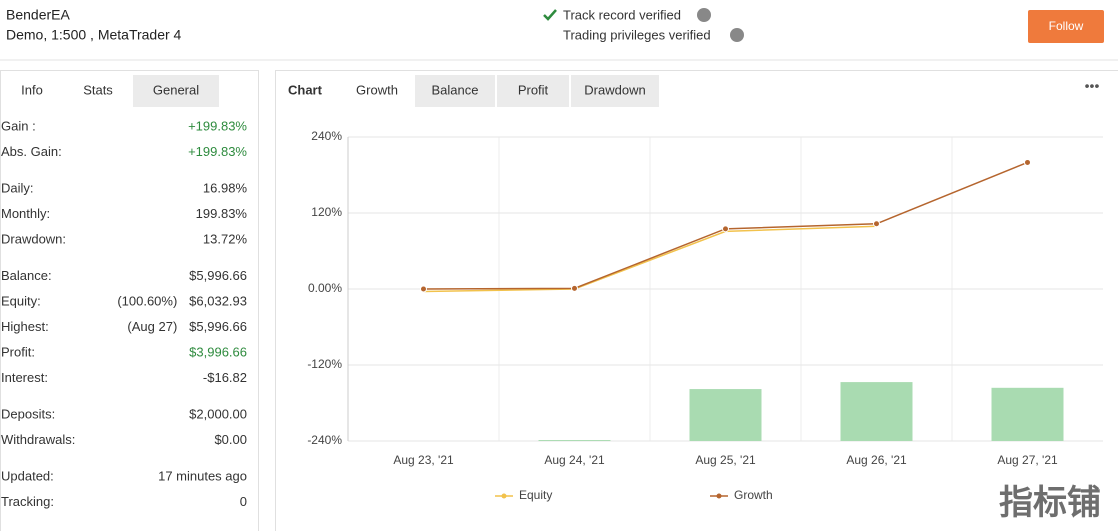 The width and height of the screenshot is (1118, 531). I want to click on account-name: BenderEA, so click(38, 15).